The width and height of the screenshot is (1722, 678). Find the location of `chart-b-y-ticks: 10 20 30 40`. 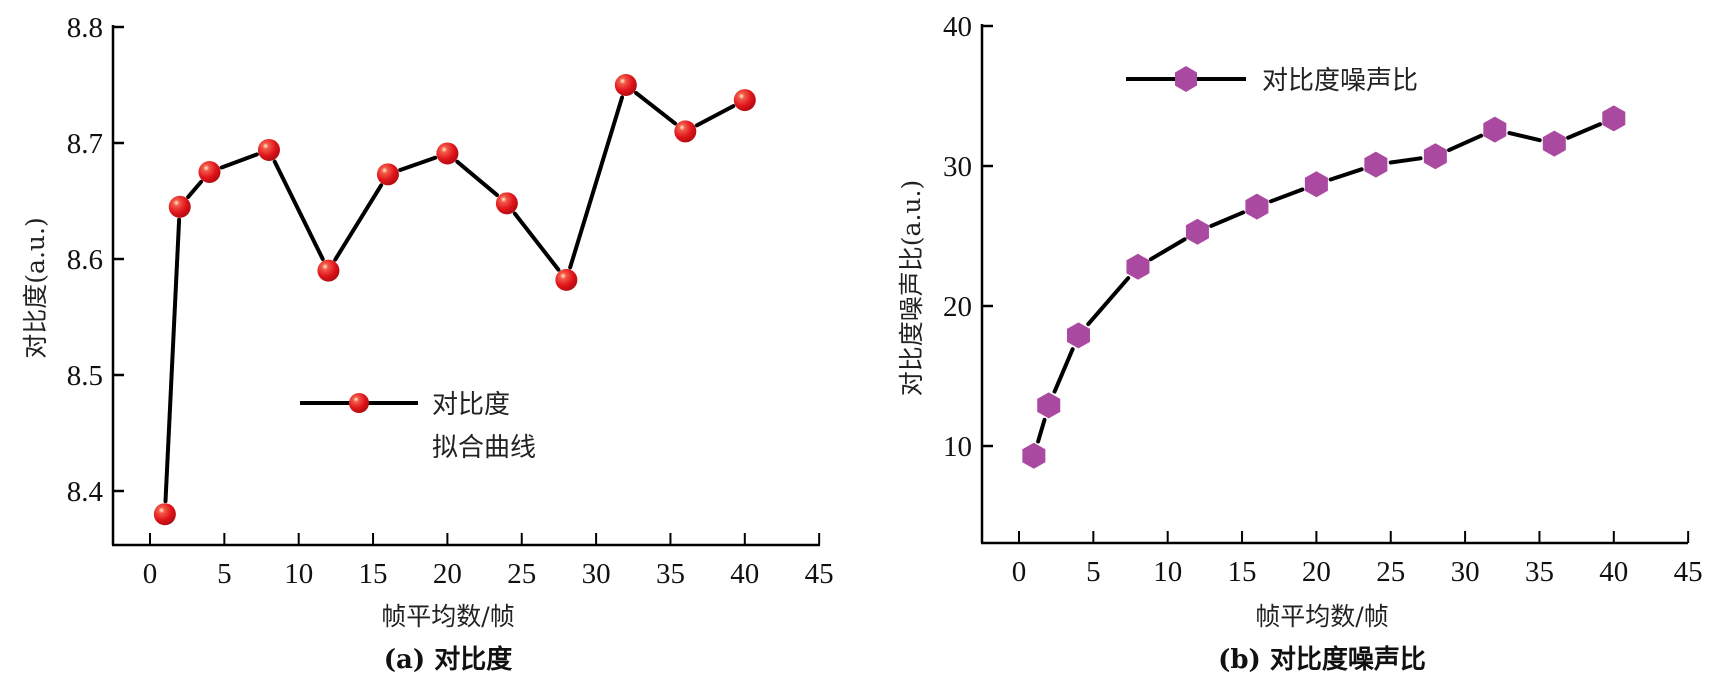

chart-b-y-ticks: 10 20 30 40 is located at coordinates (968, 237).